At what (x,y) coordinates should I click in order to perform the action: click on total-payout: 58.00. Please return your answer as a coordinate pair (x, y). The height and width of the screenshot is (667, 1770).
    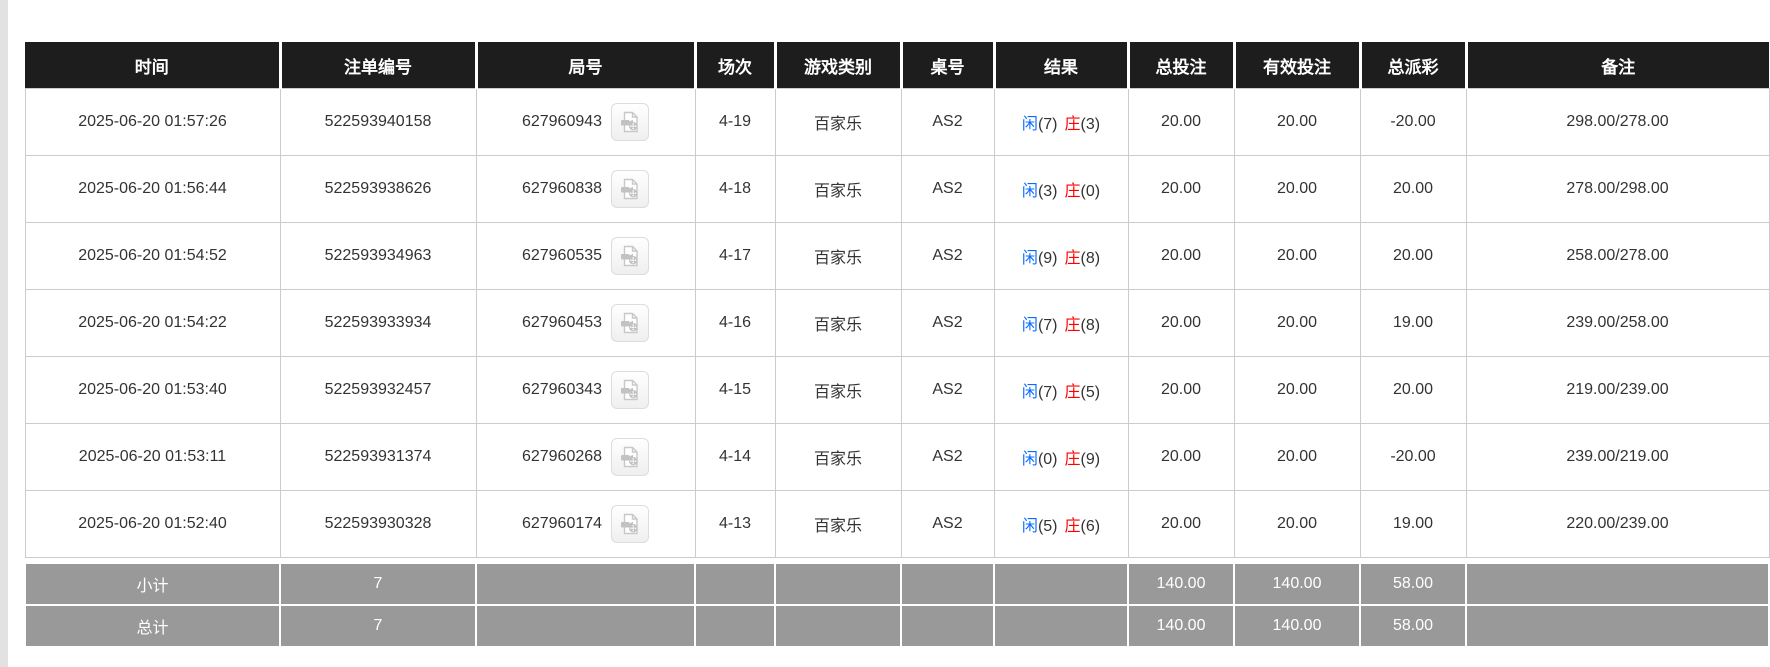
    Looking at the image, I should click on (1413, 626).